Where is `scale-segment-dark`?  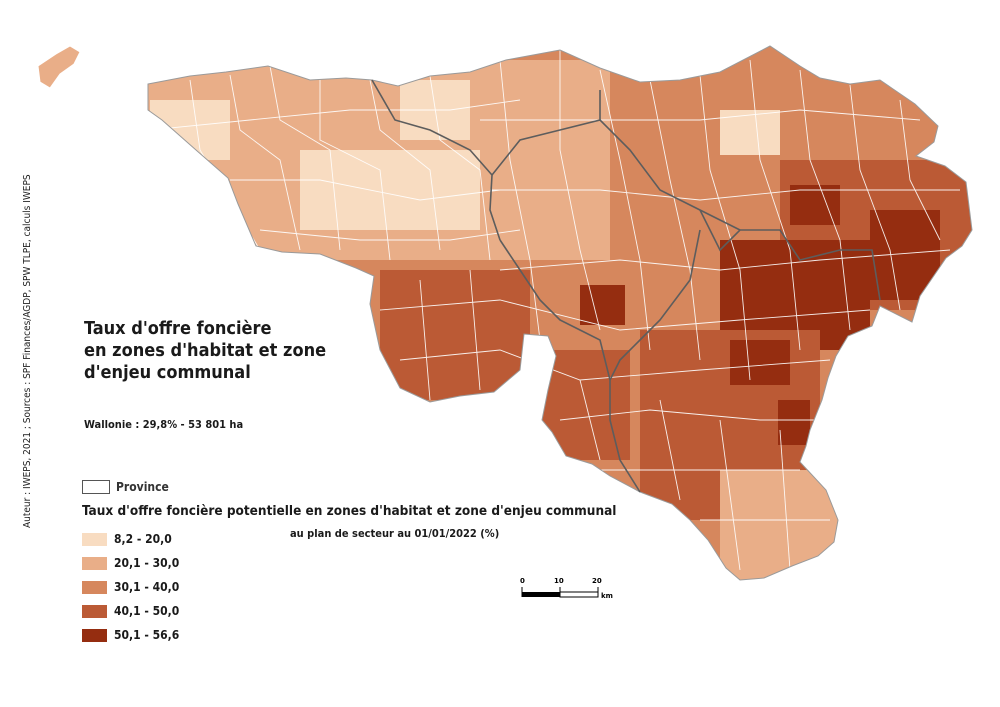
scale-segment-dark is located at coordinates (541, 594).